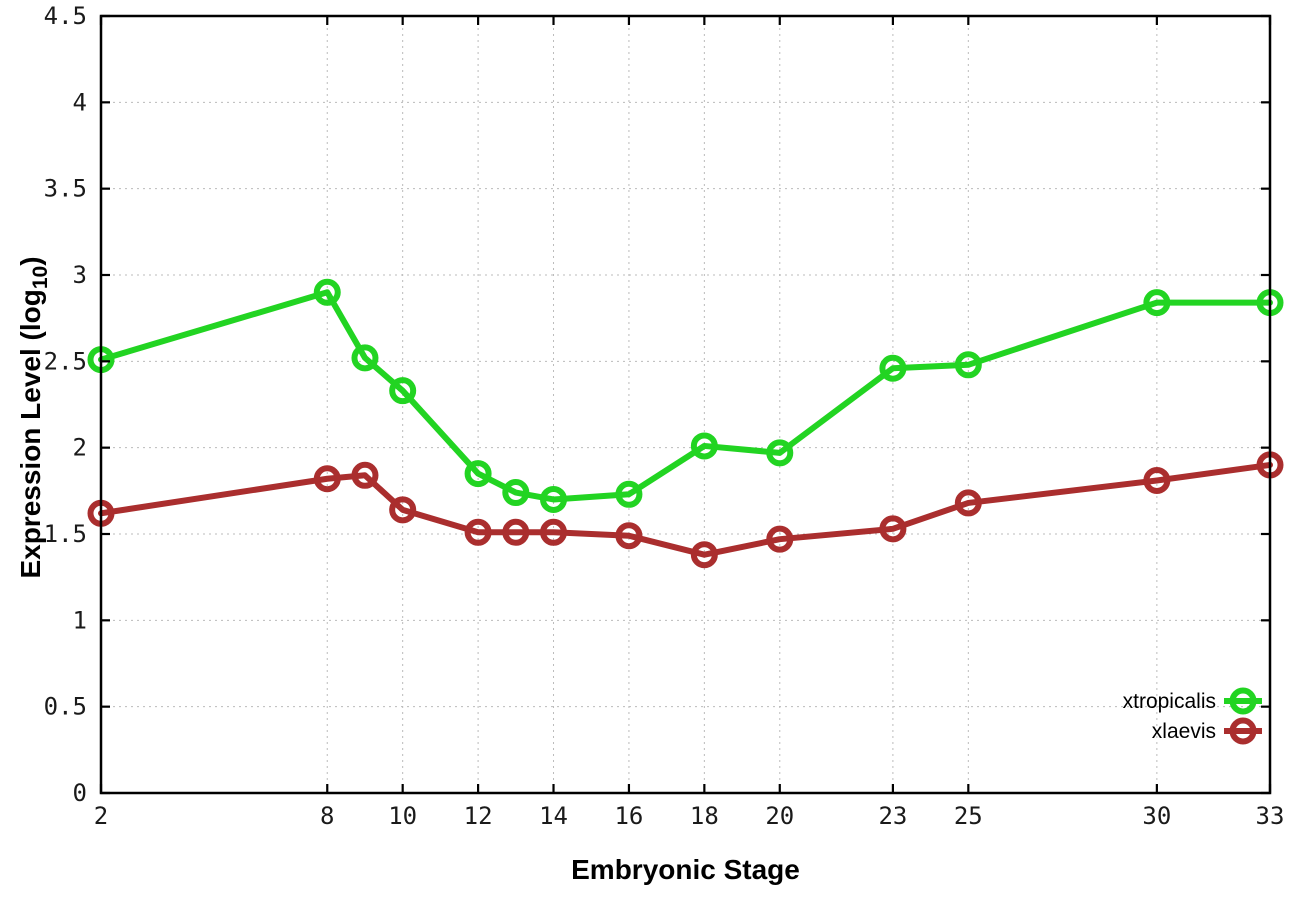  I want to click on x-tick-label: 16, so click(628, 816).